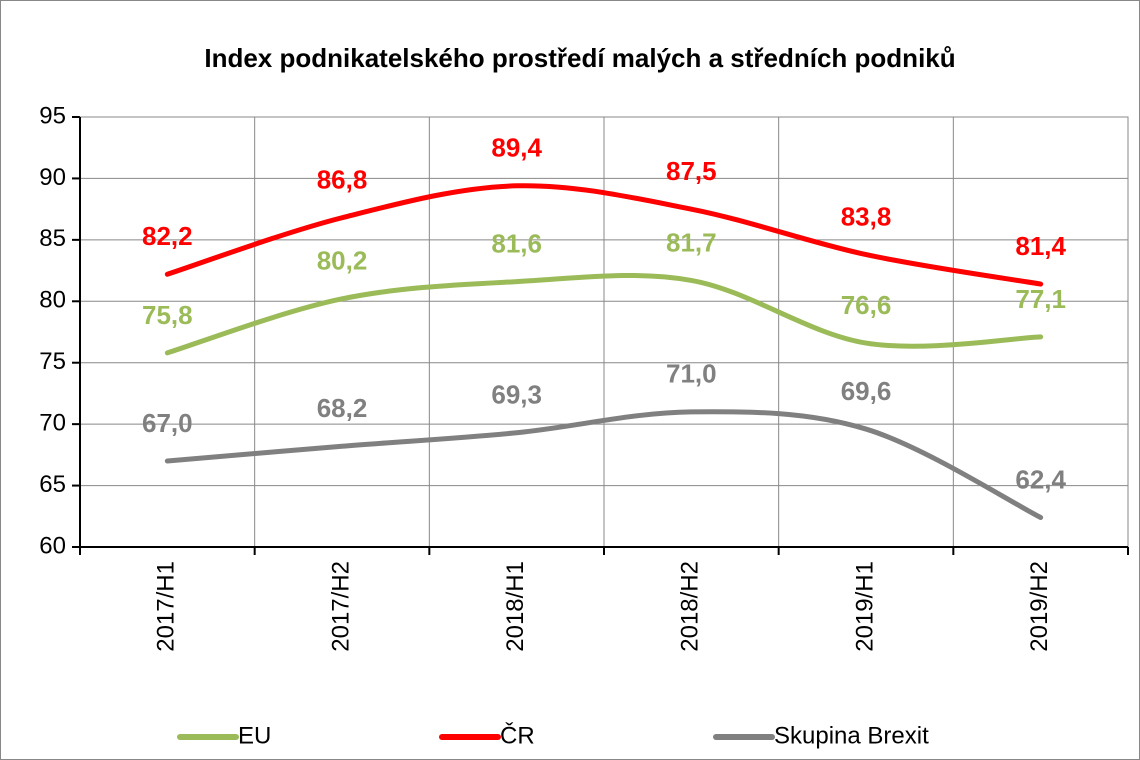 This screenshot has height=760, width=1140. I want to click on y-tick-label: 80, so click(52, 300).